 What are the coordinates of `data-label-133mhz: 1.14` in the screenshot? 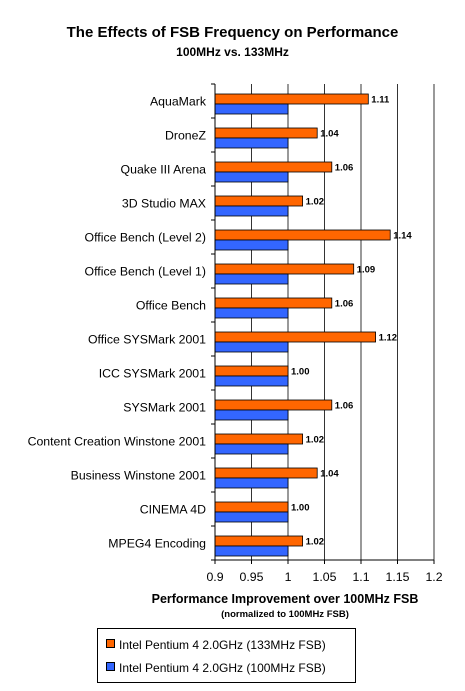 It's located at (402, 236).